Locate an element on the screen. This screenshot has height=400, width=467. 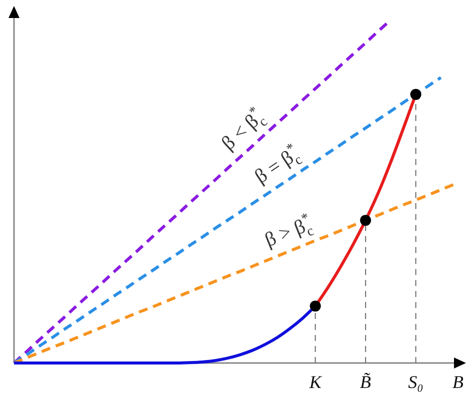
x-tick-label: K is located at coordinates (315, 382).